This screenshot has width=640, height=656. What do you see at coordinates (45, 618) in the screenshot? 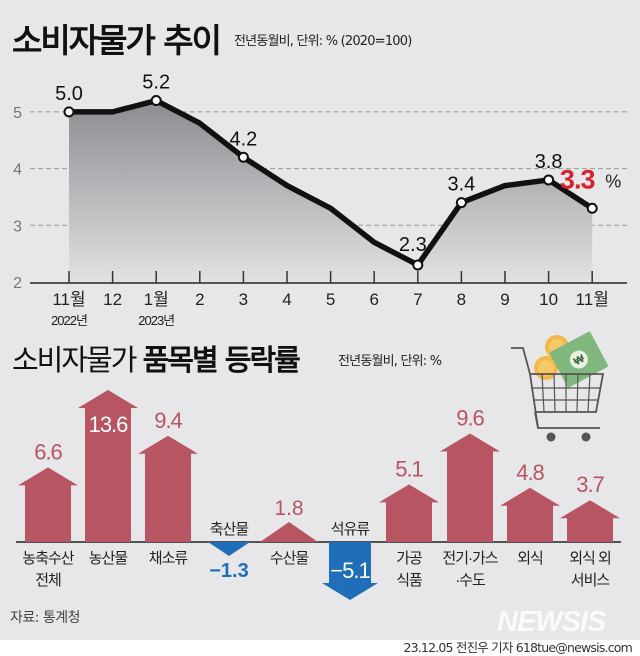
I see `data-source: 자료: 통계청` at bounding box center [45, 618].